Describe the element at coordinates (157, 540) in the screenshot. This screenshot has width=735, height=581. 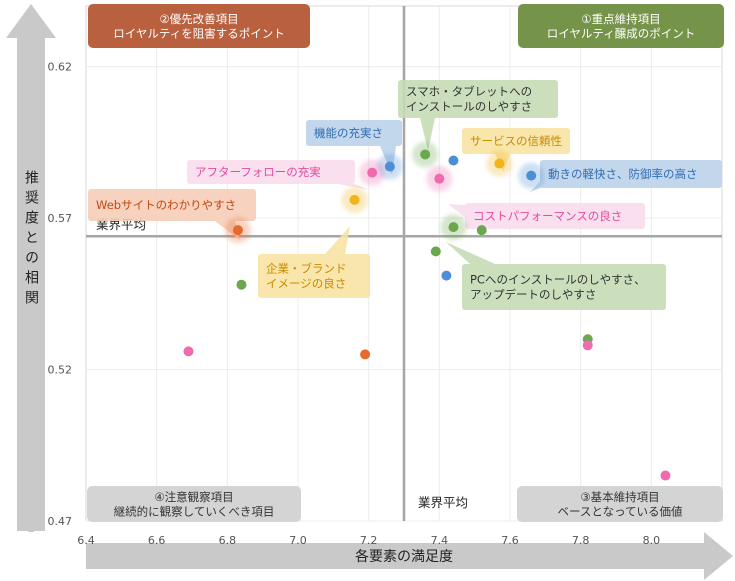
I see `x-tick-label: 6.6` at that location.